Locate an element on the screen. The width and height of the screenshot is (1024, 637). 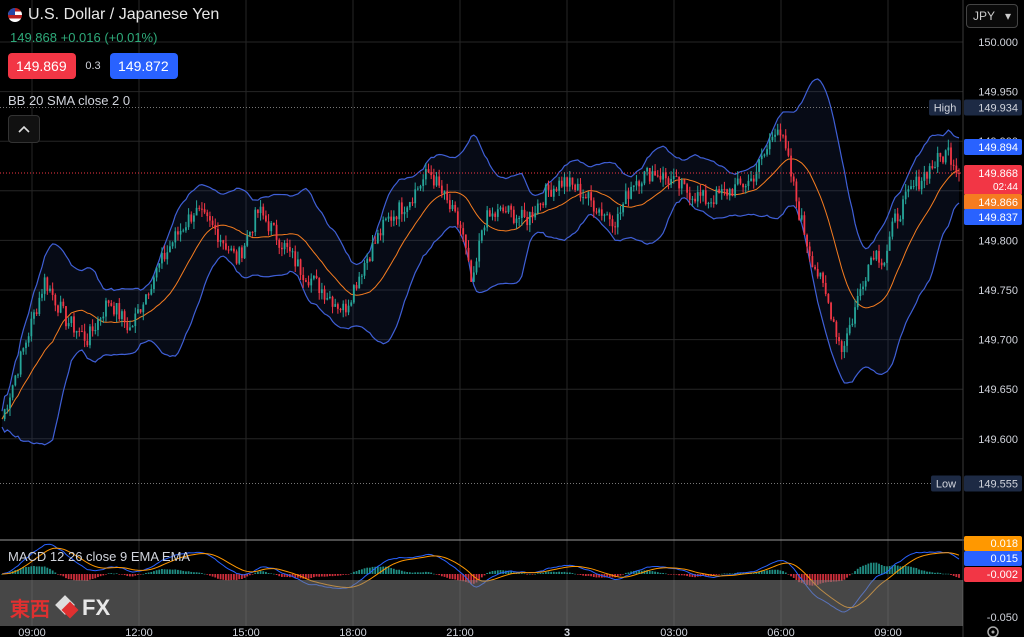
sell-button: 149.869 is located at coordinates (42, 66).